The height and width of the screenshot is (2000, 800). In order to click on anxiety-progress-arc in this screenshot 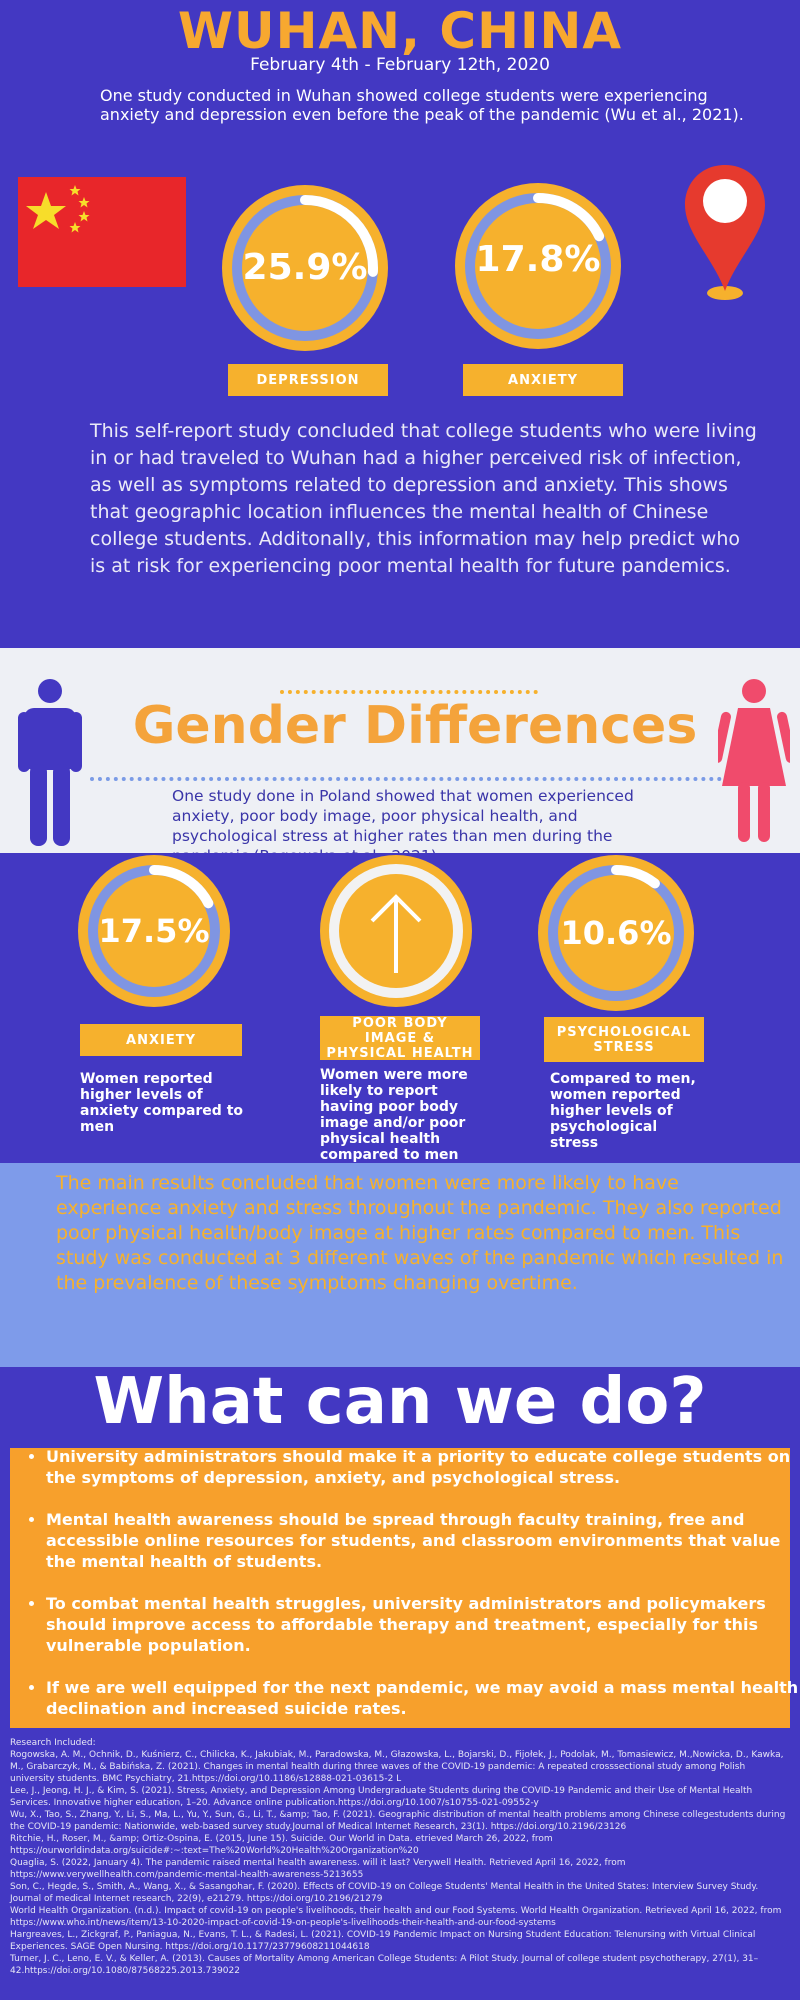, I will do `click(569, 217)`.